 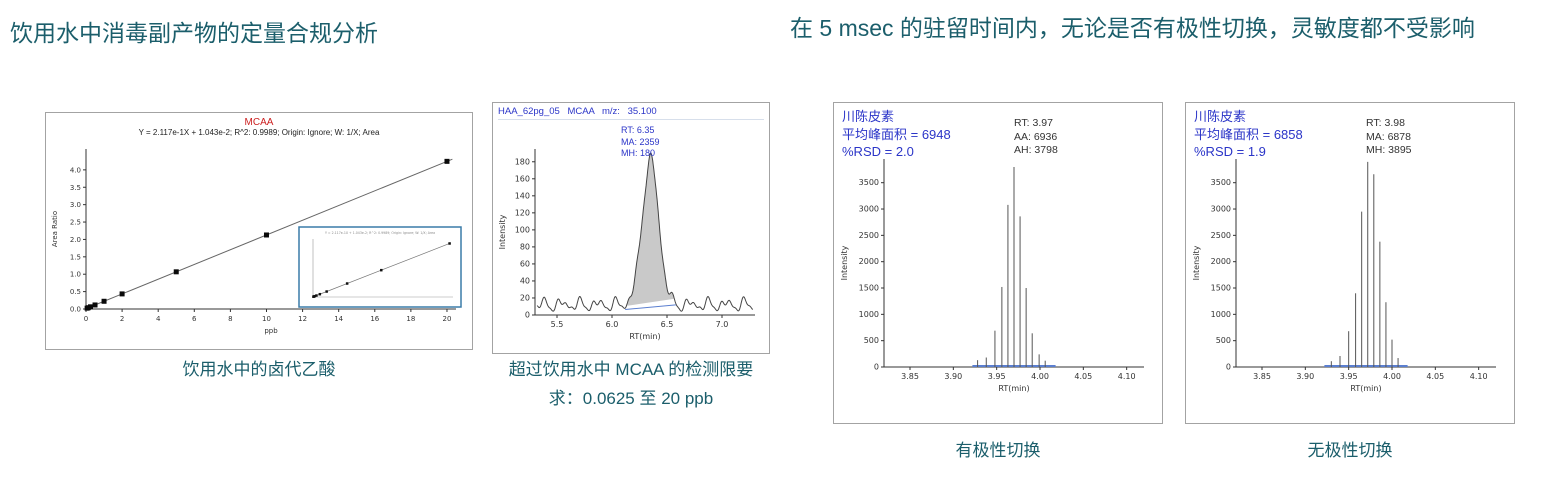 I want to click on polarity-on-annotation: RT: 3.97 AA: 6936 AH: 3798, so click(x=1036, y=137).